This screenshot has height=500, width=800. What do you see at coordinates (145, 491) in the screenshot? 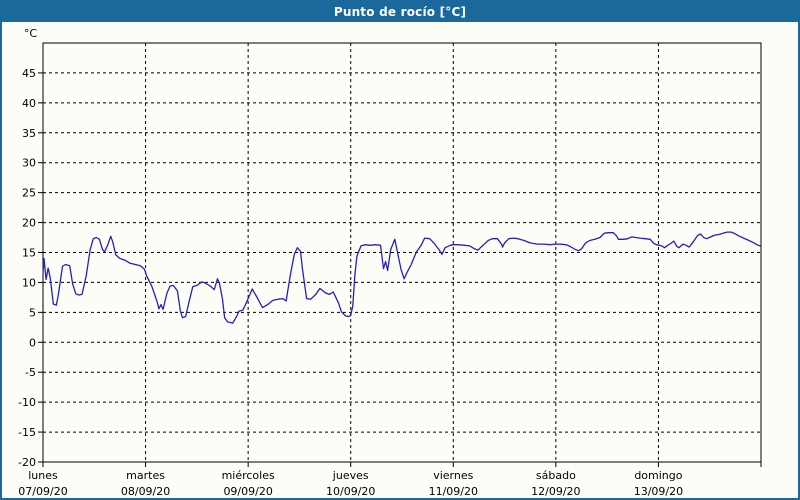
I see `x-axis-date-label: 08/09/20` at bounding box center [145, 491].